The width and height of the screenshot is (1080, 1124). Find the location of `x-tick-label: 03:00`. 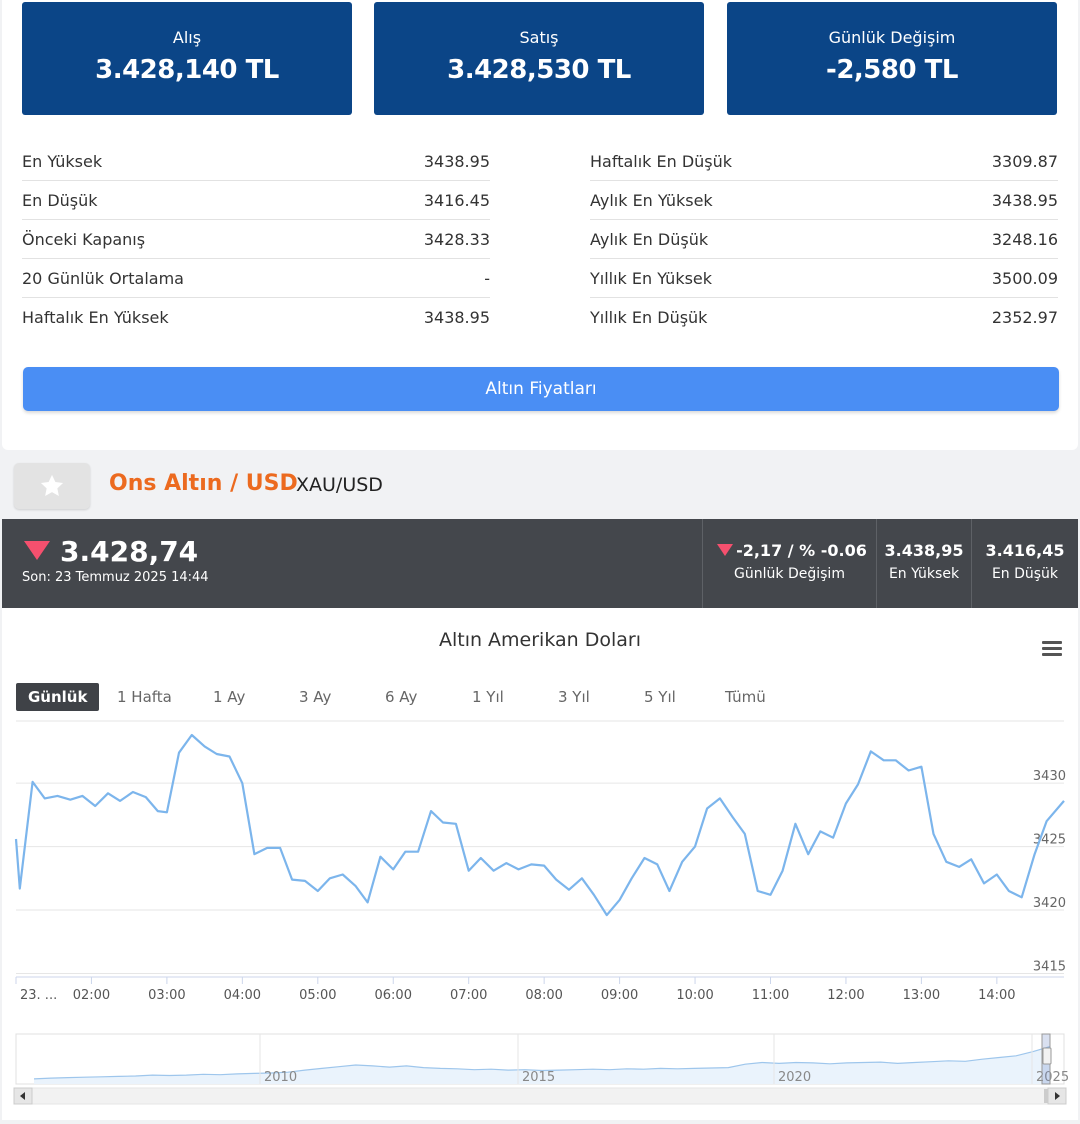

x-tick-label: 03:00 is located at coordinates (166, 995).